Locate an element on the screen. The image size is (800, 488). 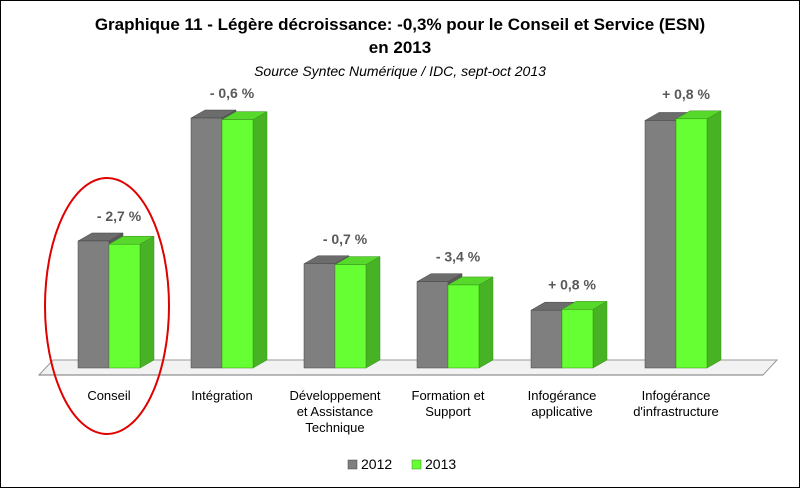
legend-label: 2013 is located at coordinates (440, 464).